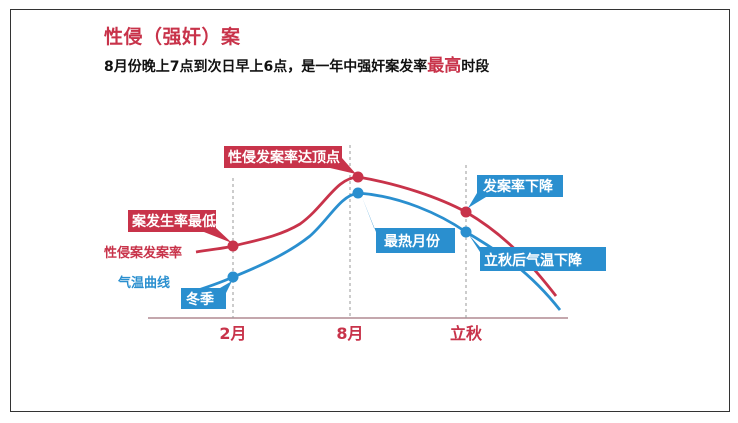 The height and width of the screenshot is (423, 738). I want to click on callout-temp-decline-text: 立秋后气温下降, so click(533, 260).